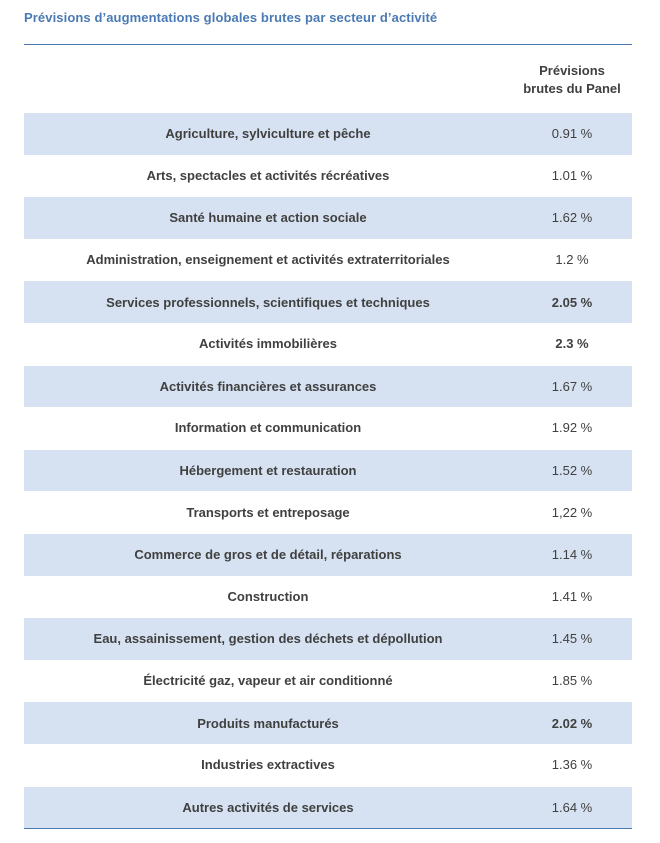 Image resolution: width=660 pixels, height=843 pixels. I want to click on value-cell: 1.92 %, so click(572, 428).